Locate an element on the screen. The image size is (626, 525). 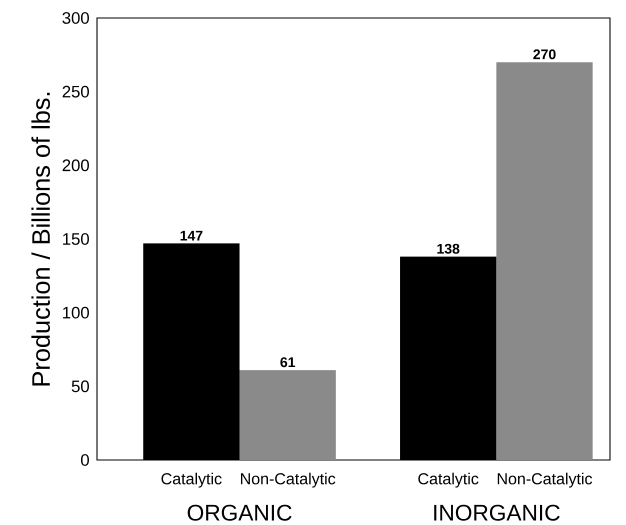
y-tick-label: 300 is located at coordinates (75, 18).